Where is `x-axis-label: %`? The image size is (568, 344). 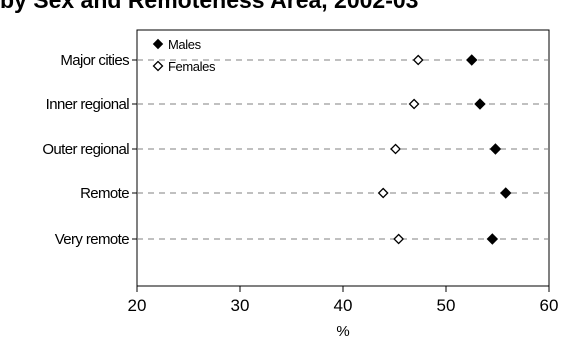
x-axis-label: % is located at coordinates (342, 331).